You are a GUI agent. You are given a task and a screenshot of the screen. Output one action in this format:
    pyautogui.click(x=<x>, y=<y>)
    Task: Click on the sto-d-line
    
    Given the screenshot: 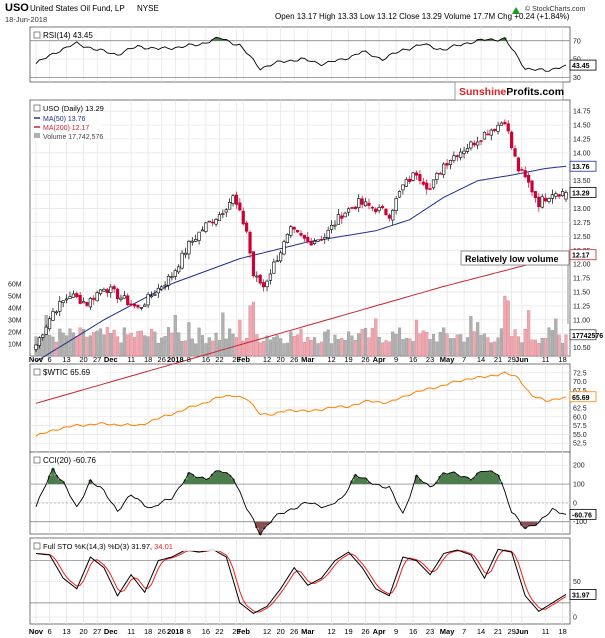 What is the action you would take?
    pyautogui.click(x=301, y=581)
    